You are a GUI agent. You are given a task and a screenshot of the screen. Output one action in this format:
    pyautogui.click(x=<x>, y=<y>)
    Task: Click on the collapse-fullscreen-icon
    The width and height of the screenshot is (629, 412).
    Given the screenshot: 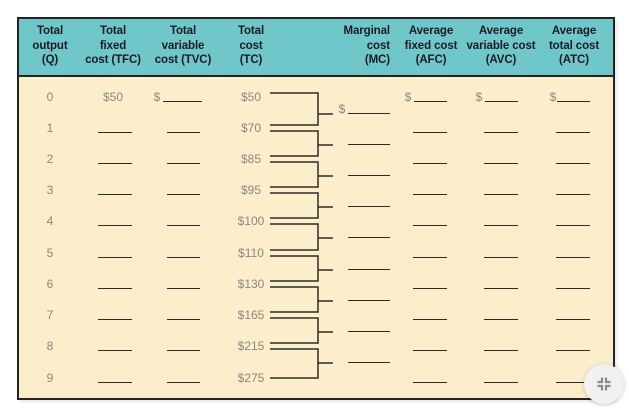 What is the action you would take?
    pyautogui.click(x=604, y=384)
    